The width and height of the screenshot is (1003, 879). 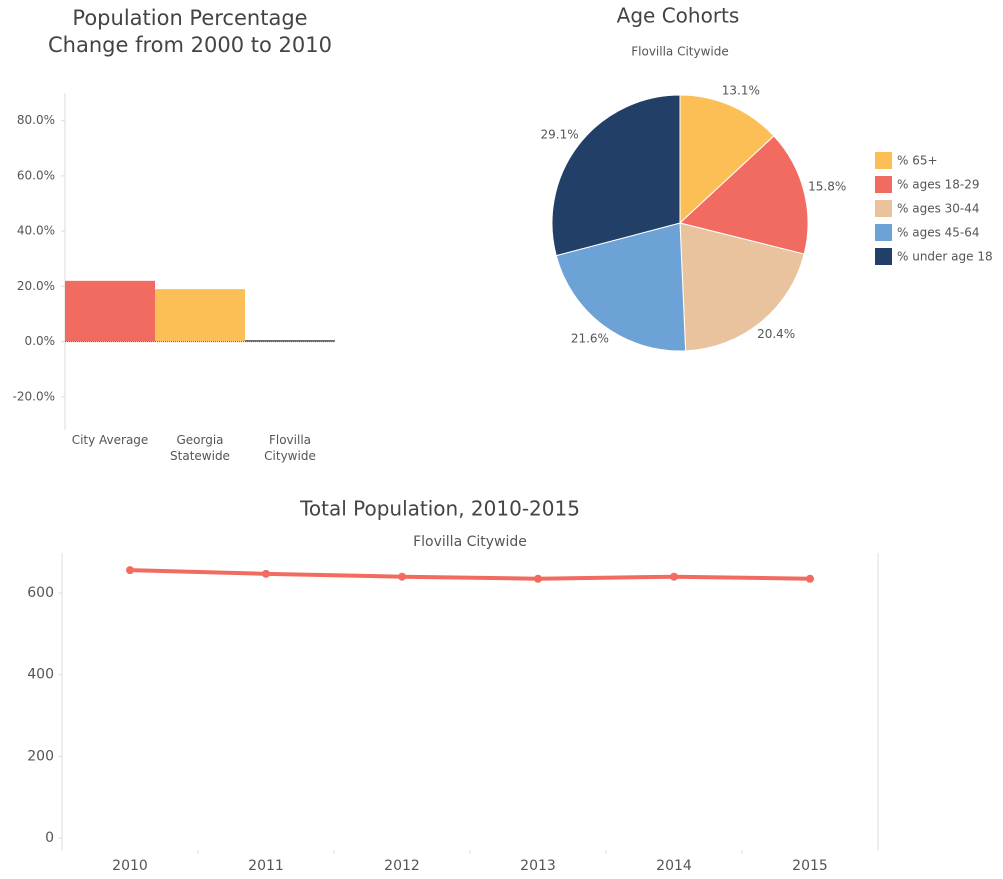 What do you see at coordinates (402, 866) in the screenshot?
I see `x-tick-label: 2012` at bounding box center [402, 866].